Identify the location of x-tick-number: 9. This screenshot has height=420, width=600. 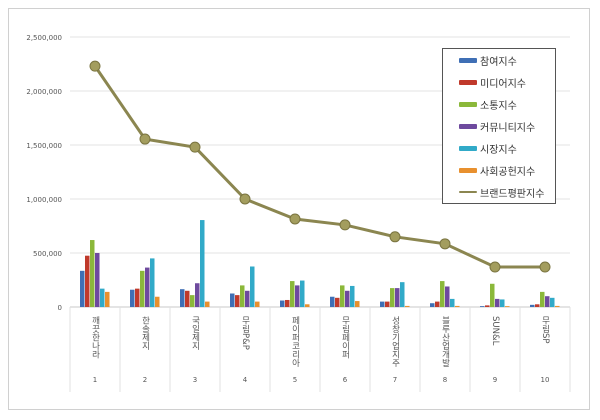
(495, 380).